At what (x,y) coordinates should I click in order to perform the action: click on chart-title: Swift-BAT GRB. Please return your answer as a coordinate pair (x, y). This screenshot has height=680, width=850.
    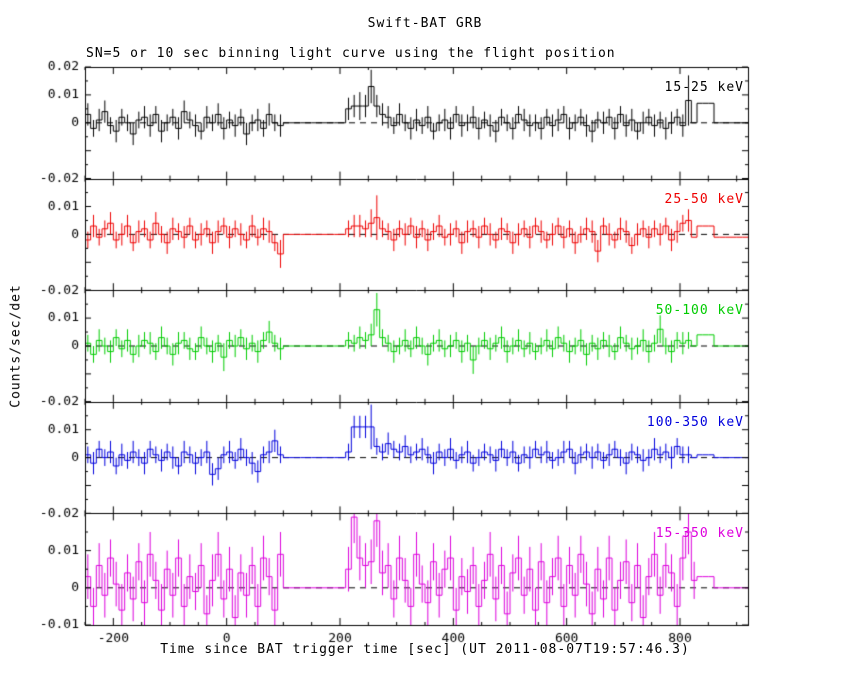
    Looking at the image, I should click on (425, 23).